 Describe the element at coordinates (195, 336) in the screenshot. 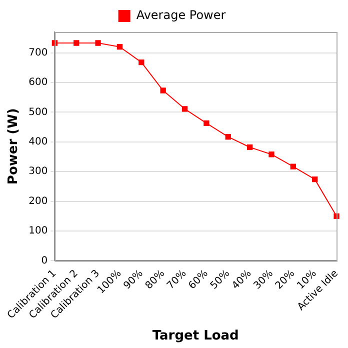

I see `x-axis-title: Target Load` at that location.